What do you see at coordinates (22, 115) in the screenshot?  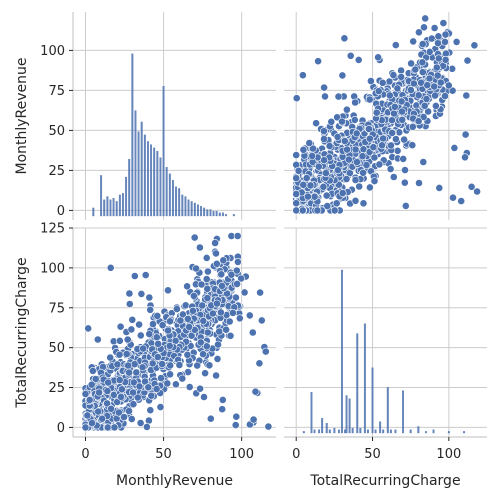 I see `y-axis-label-monthly-revenue: MonthlyRevenue` at bounding box center [22, 115].